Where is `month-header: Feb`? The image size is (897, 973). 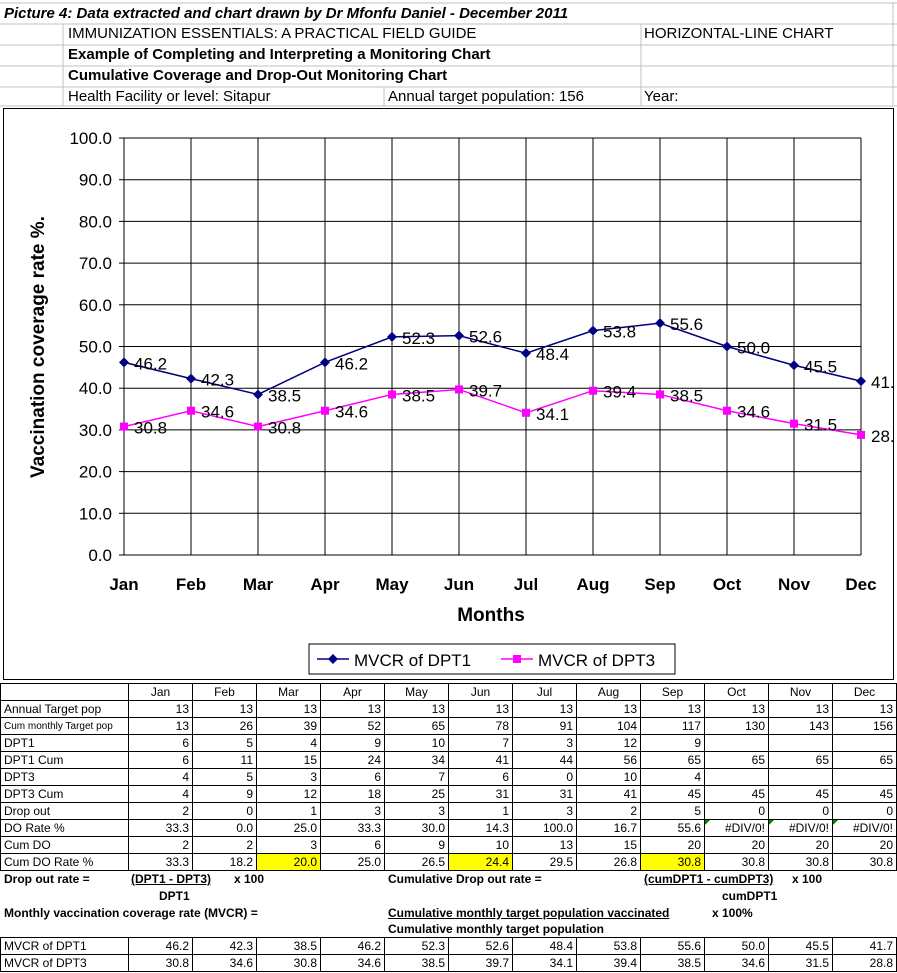
month-header: Feb is located at coordinates (224, 692).